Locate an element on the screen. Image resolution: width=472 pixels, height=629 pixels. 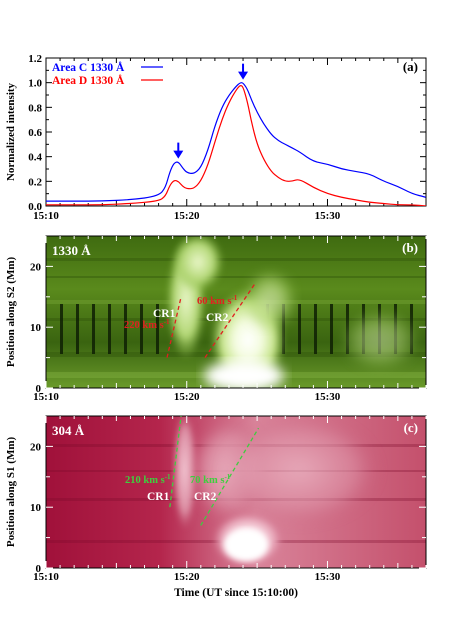
ribbon-label-c-cr1: CR1 is located at coordinates (158, 497).